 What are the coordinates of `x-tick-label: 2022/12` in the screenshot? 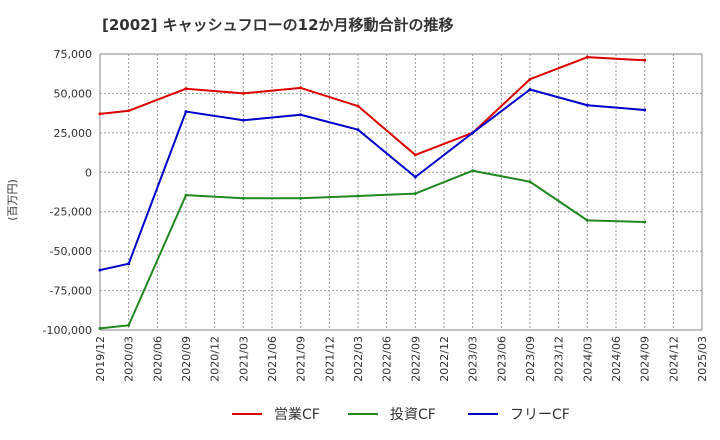 It's located at (444, 359).